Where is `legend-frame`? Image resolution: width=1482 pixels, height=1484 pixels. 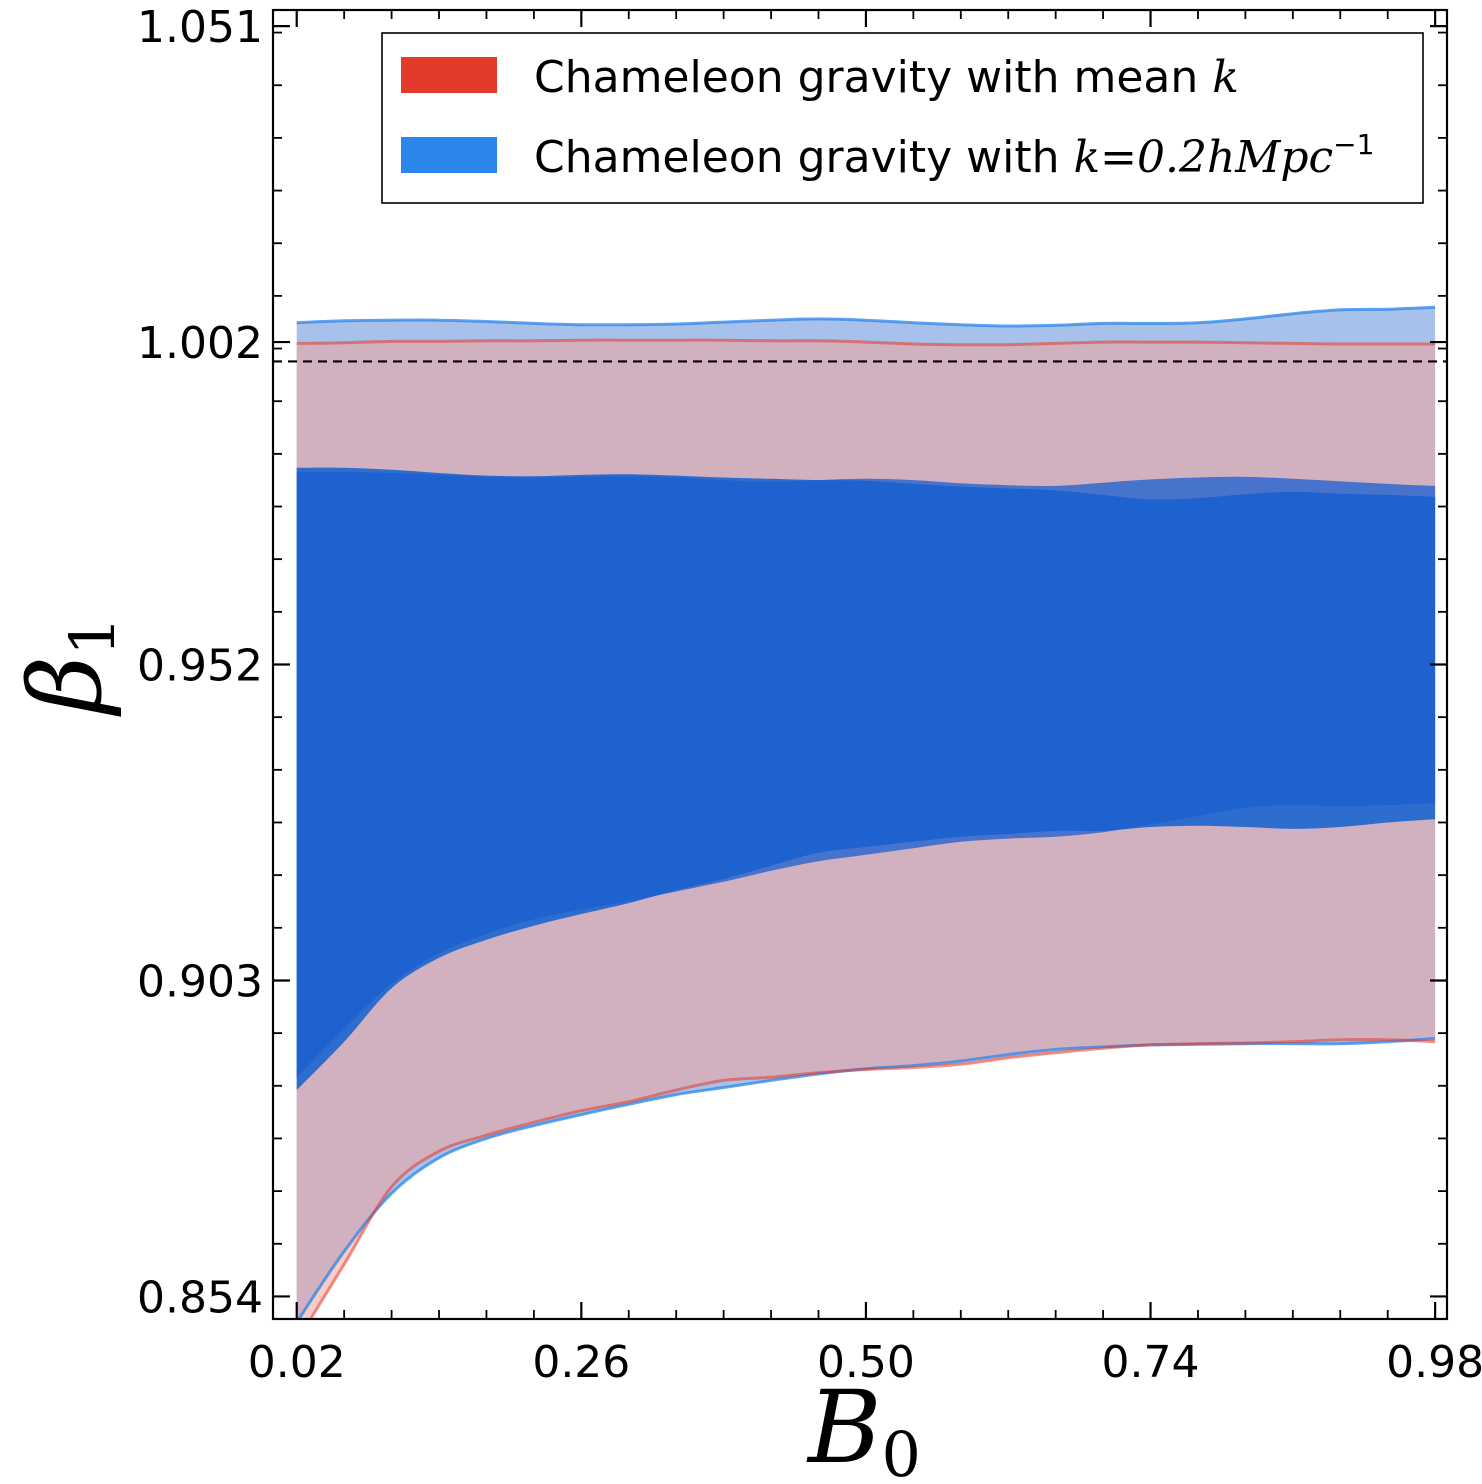 legend-frame is located at coordinates (902, 118).